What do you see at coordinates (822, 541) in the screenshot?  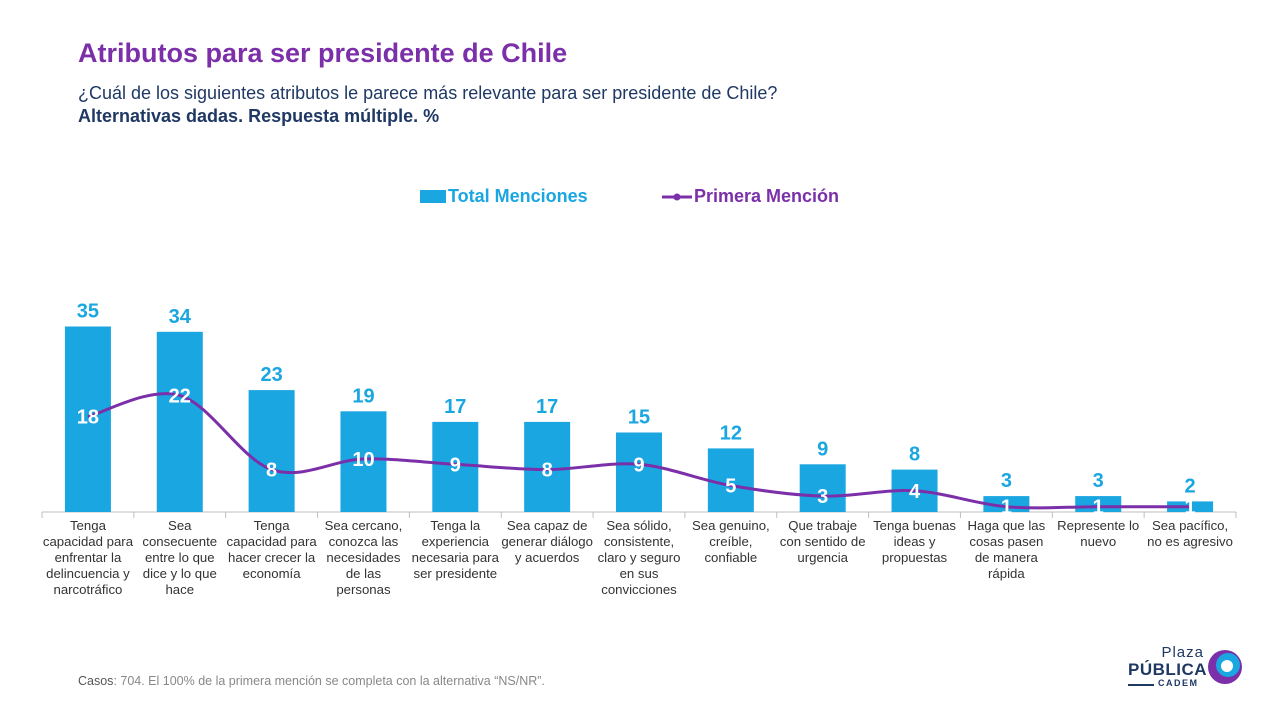 I see `x-category-label: Que trabaje con sentido de urgencia` at bounding box center [822, 541].